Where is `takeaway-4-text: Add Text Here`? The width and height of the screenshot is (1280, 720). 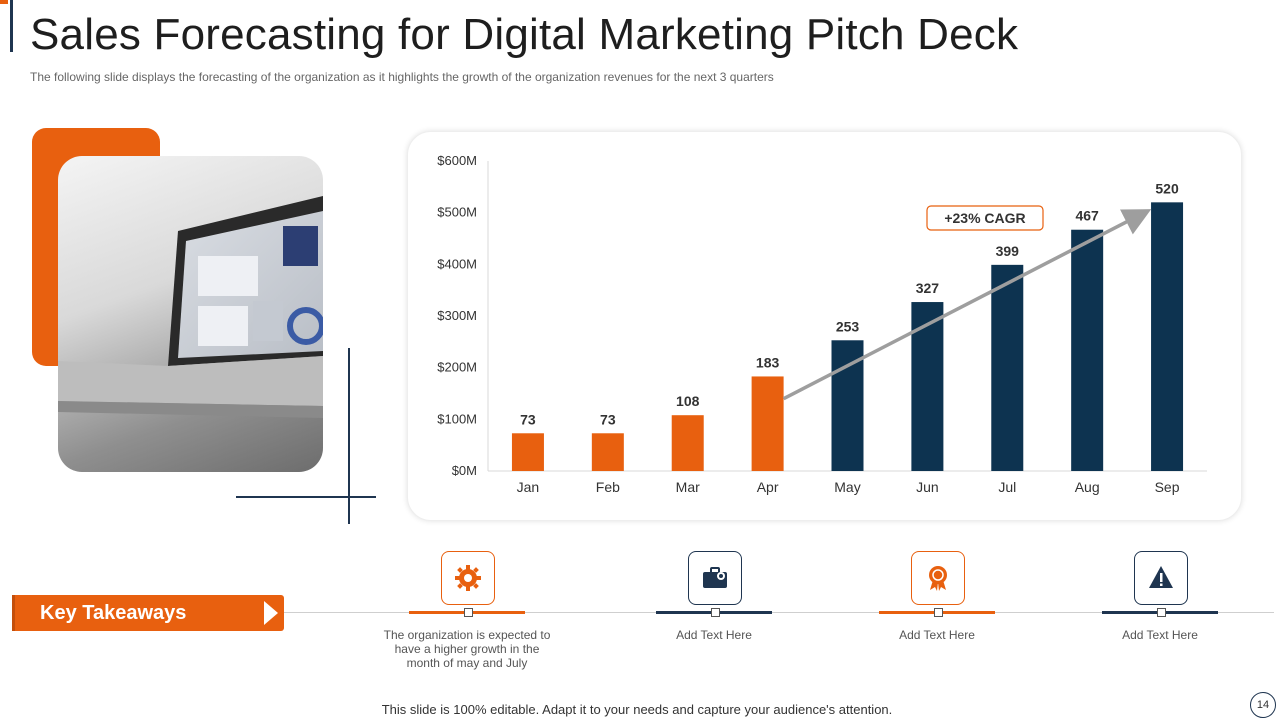
takeaway-4-text: Add Text Here is located at coordinates (1160, 635).